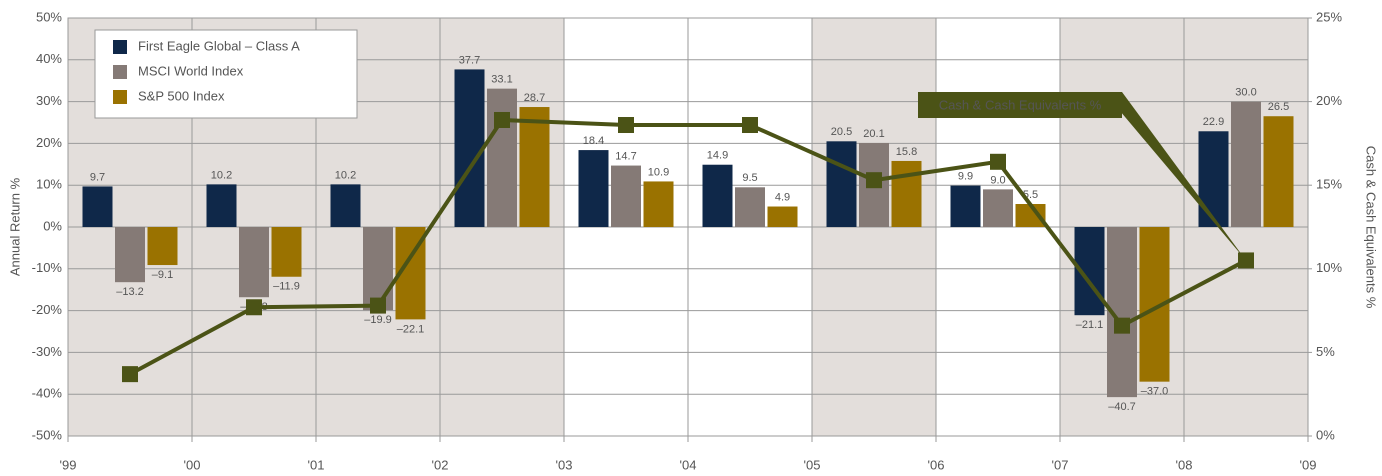  What do you see at coordinates (1175, 176) in the screenshot?
I see `annotation-pointer` at bounding box center [1175, 176].